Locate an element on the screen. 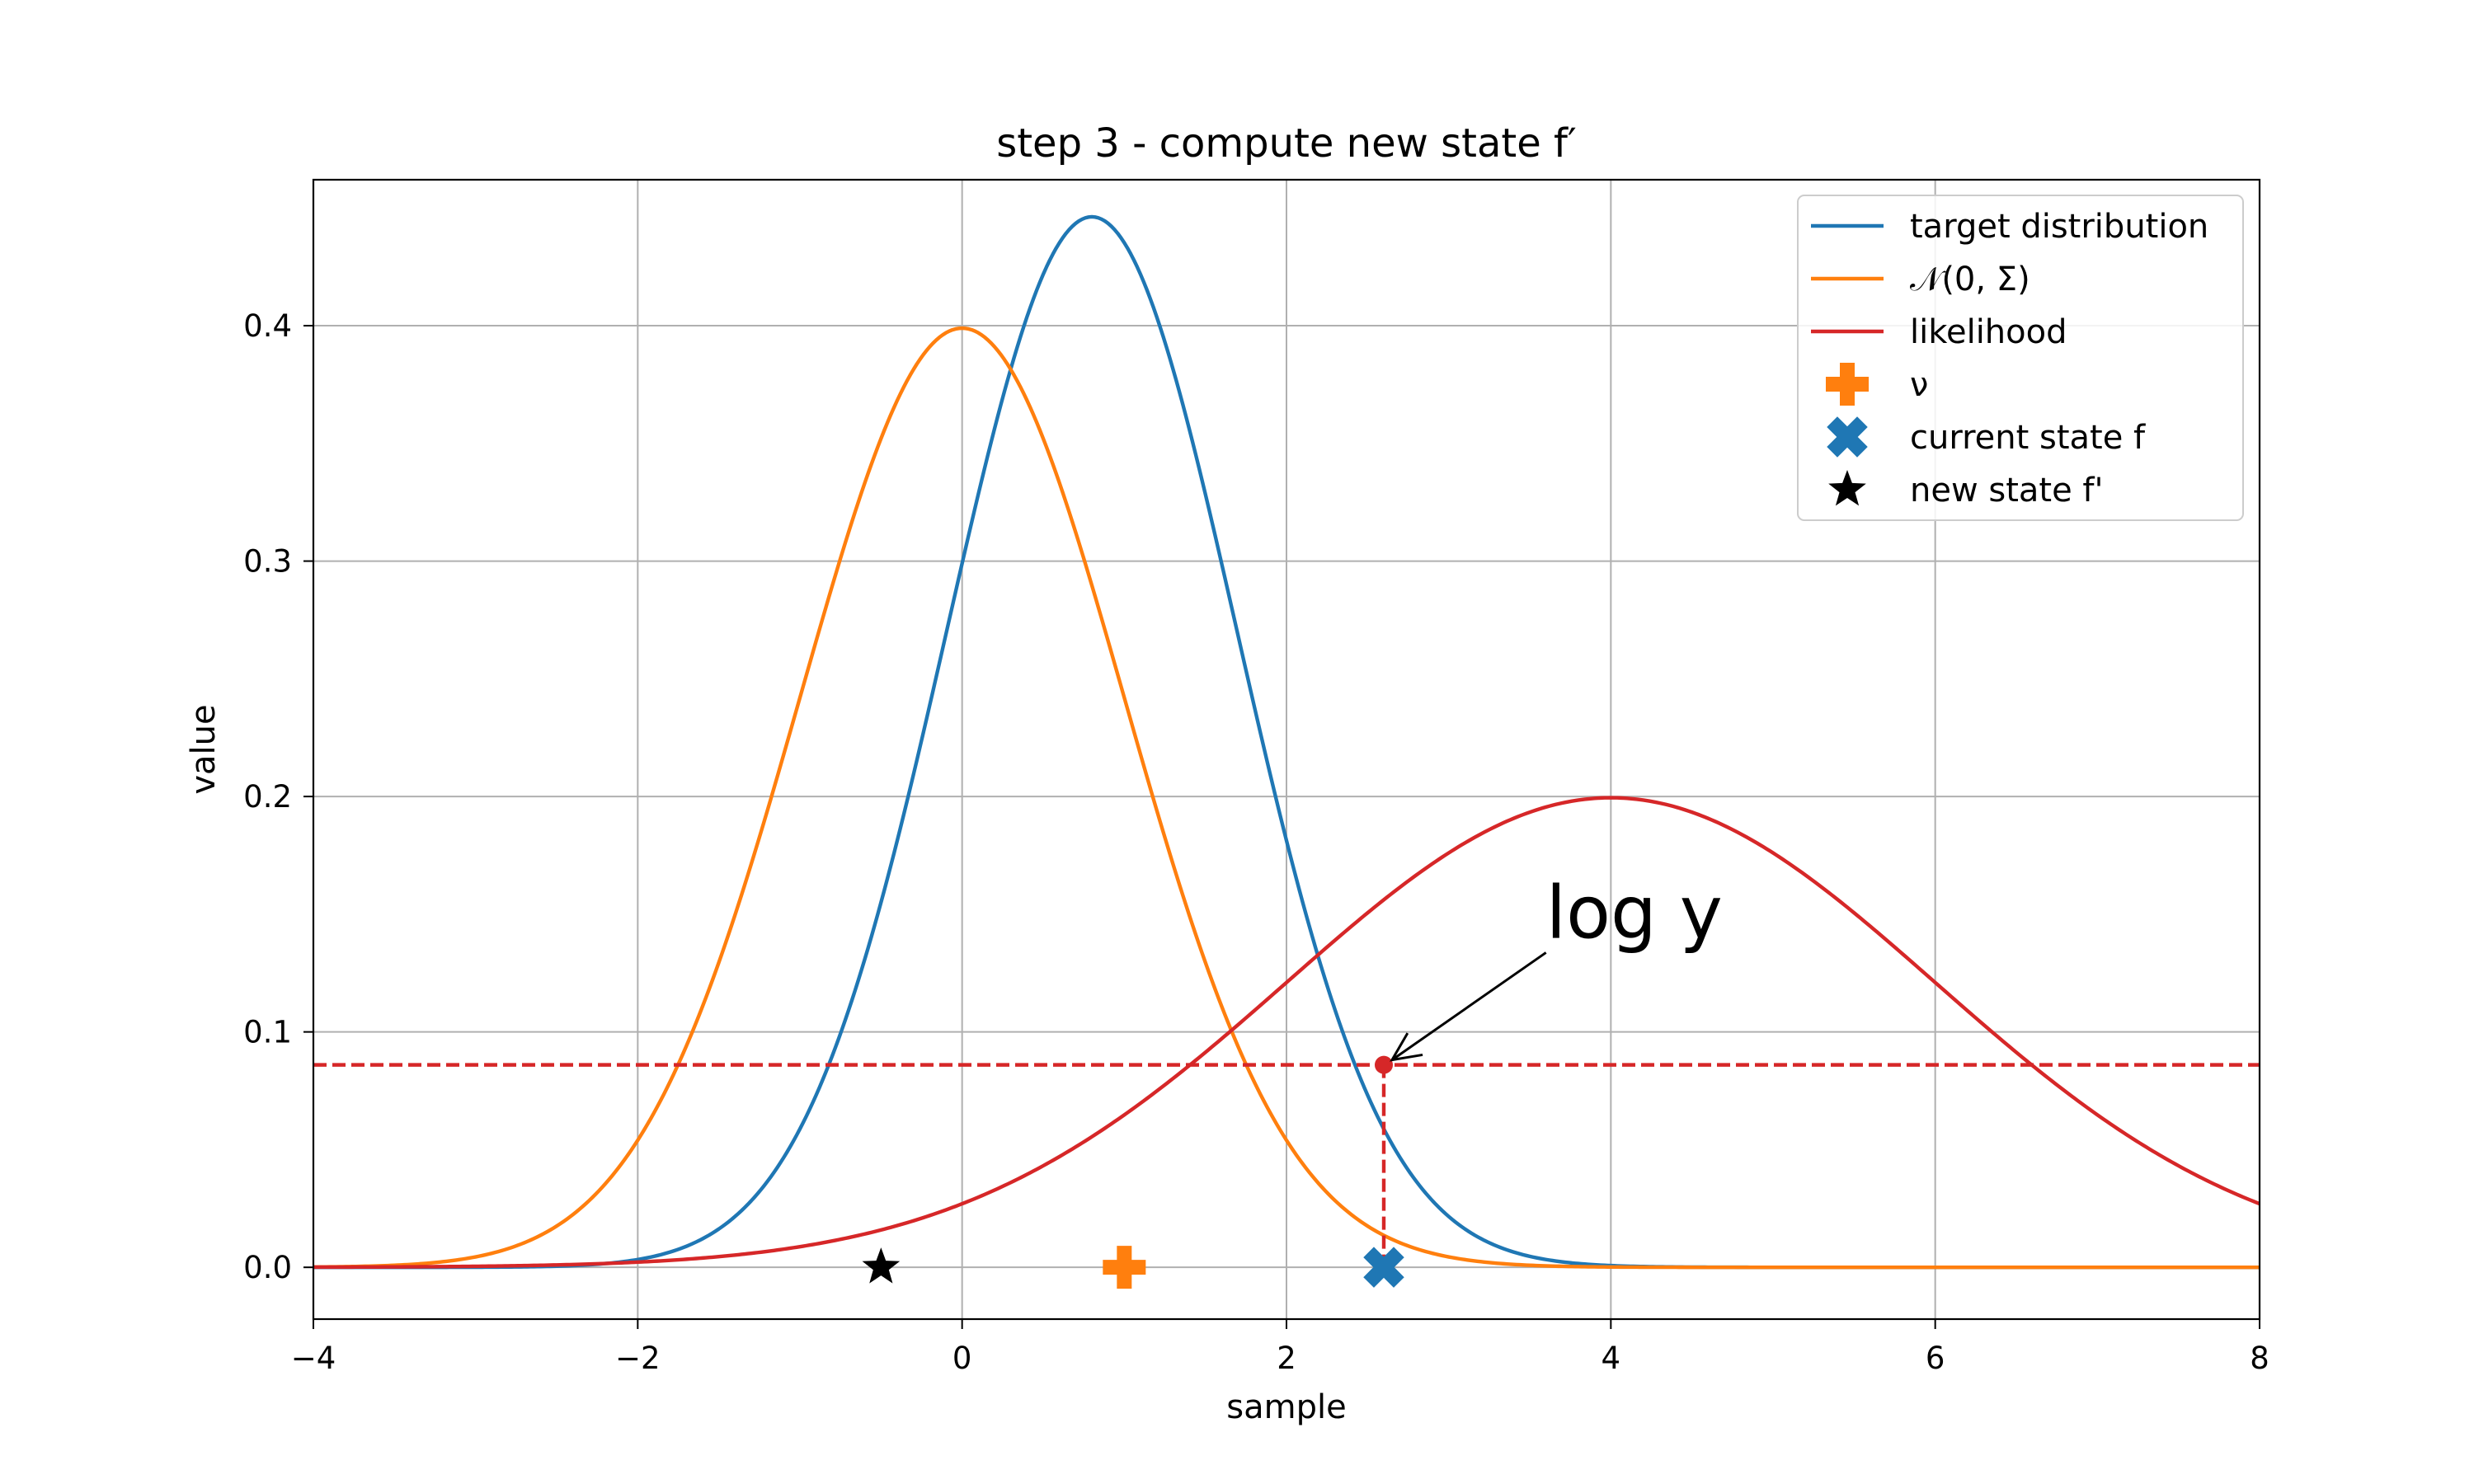  x-tick-label: −2 is located at coordinates (638, 1358).